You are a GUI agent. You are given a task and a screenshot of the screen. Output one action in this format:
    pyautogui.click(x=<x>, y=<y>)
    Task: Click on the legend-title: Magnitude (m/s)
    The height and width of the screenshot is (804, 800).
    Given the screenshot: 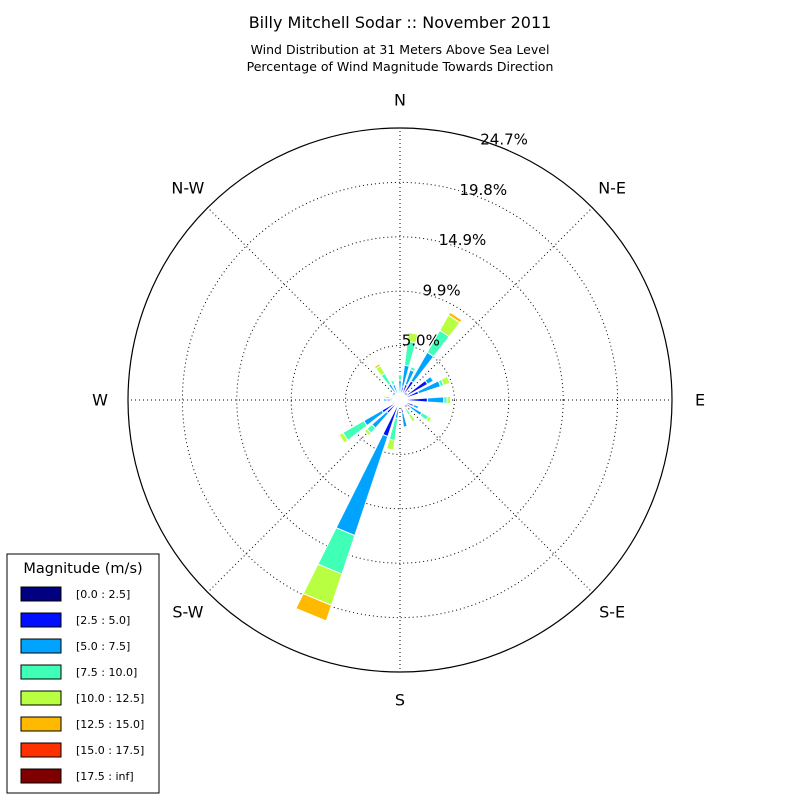 What is the action you would take?
    pyautogui.click(x=82, y=569)
    